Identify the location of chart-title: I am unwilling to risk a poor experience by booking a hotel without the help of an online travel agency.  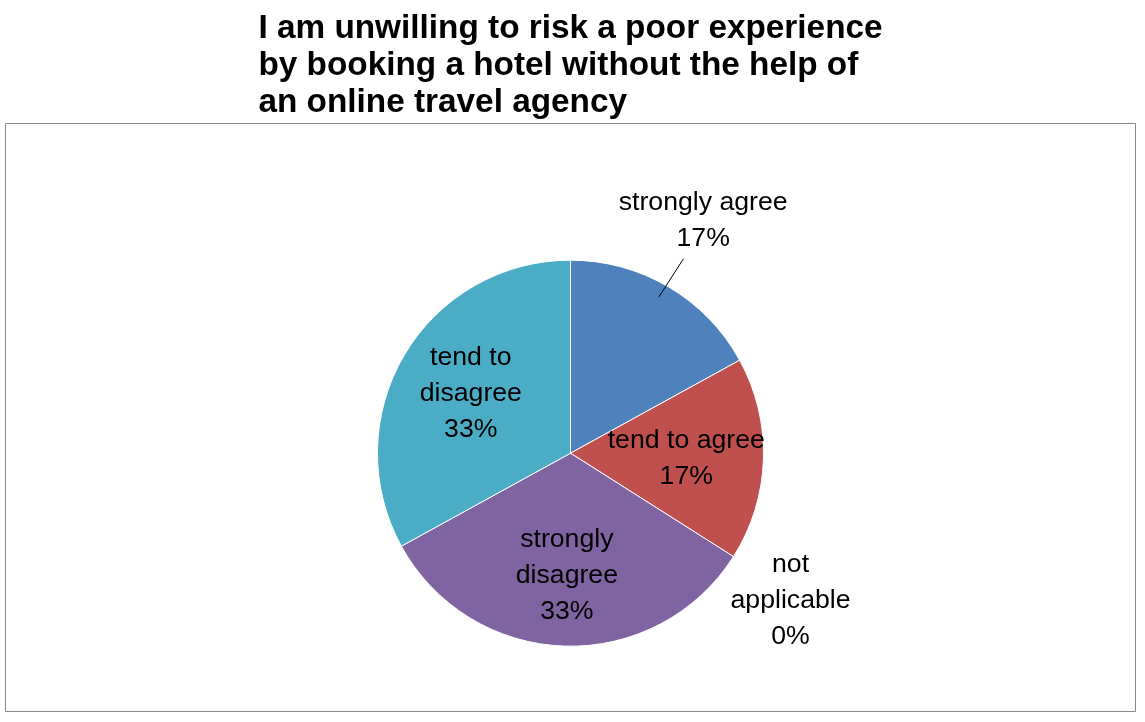
(570, 63).